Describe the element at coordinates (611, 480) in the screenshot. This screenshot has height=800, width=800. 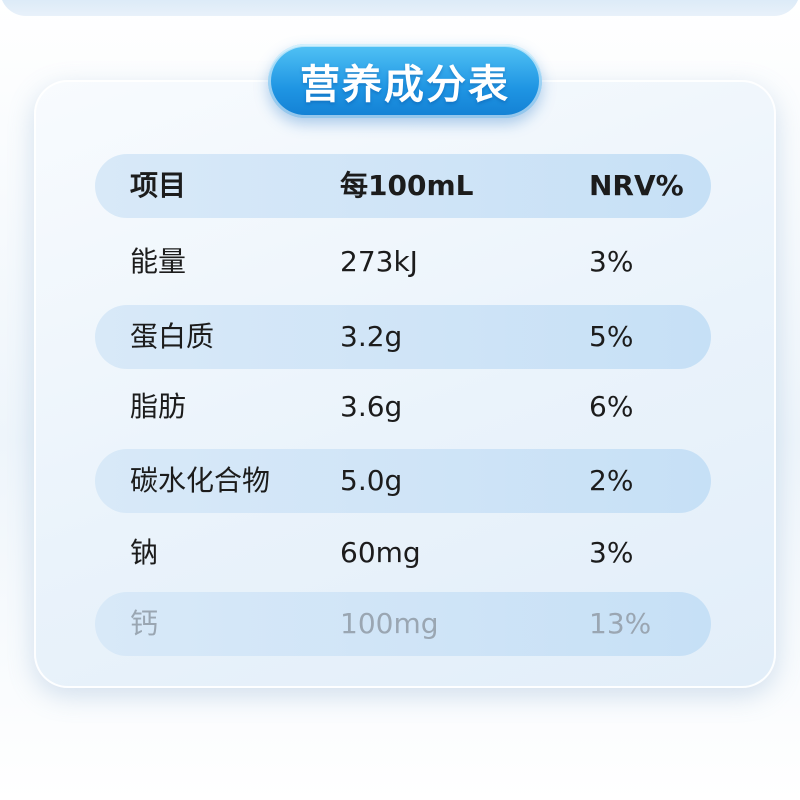
I see `nutrient-nrv: 2%` at that location.